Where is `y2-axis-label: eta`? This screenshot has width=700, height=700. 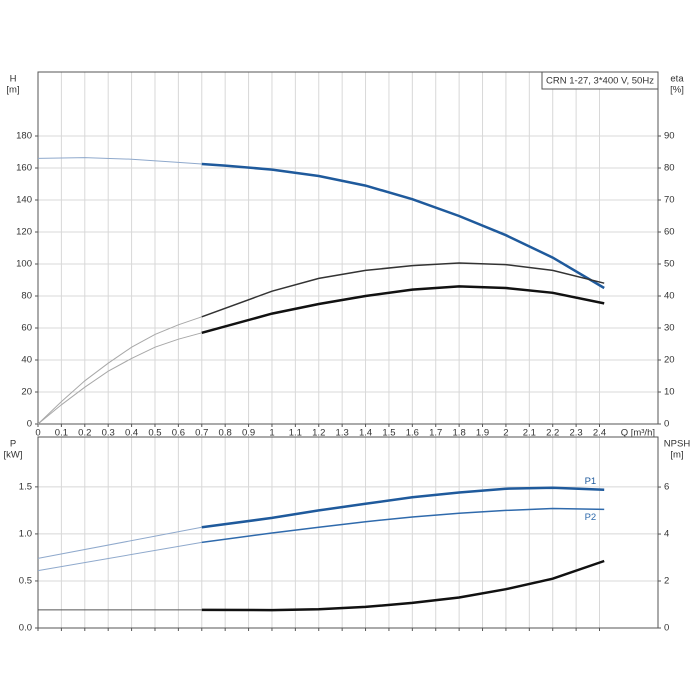 y2-axis-label: eta is located at coordinates (677, 79).